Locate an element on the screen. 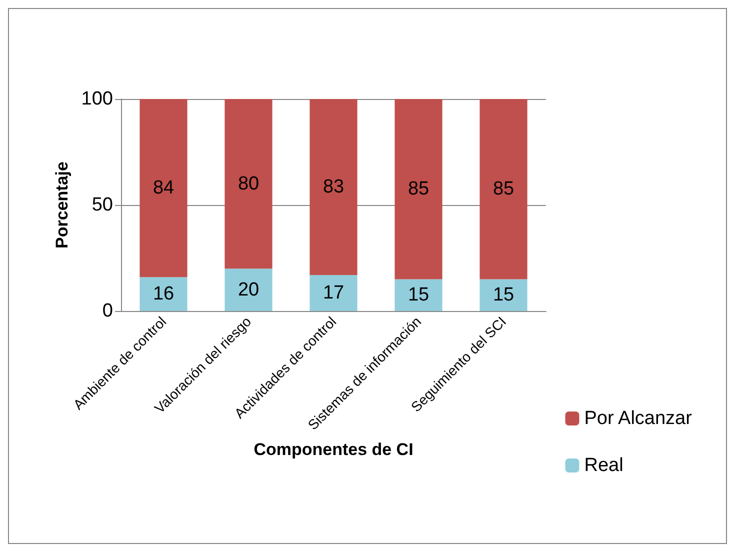 The height and width of the screenshot is (552, 735). y-tick-label: 100 is located at coordinates (97, 99).